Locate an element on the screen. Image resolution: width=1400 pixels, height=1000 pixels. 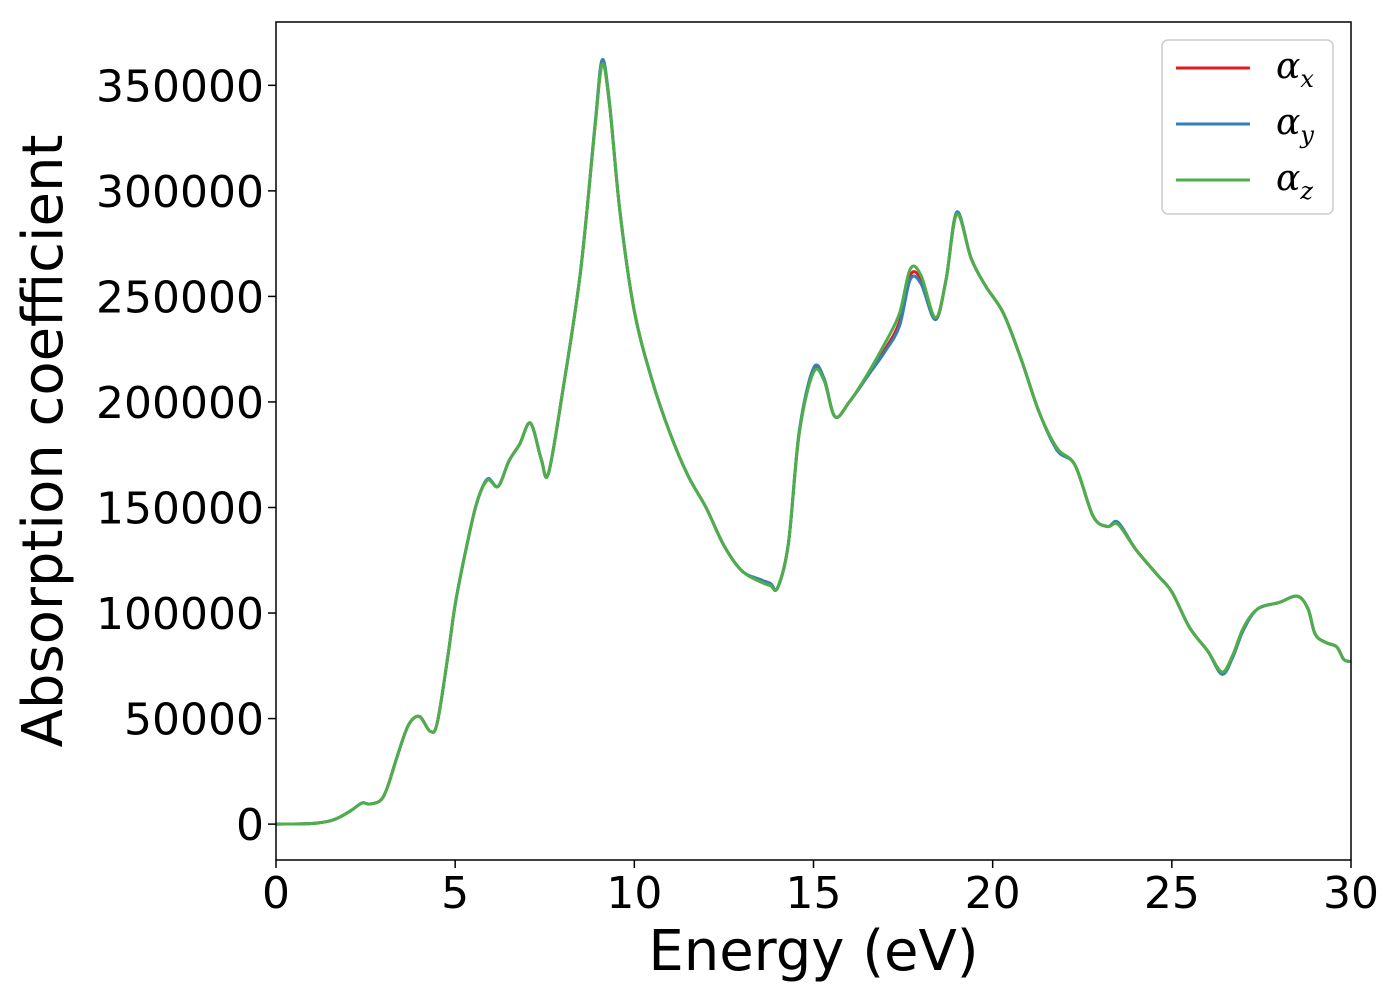
legend-label-x: αx is located at coordinates (1295, 69).